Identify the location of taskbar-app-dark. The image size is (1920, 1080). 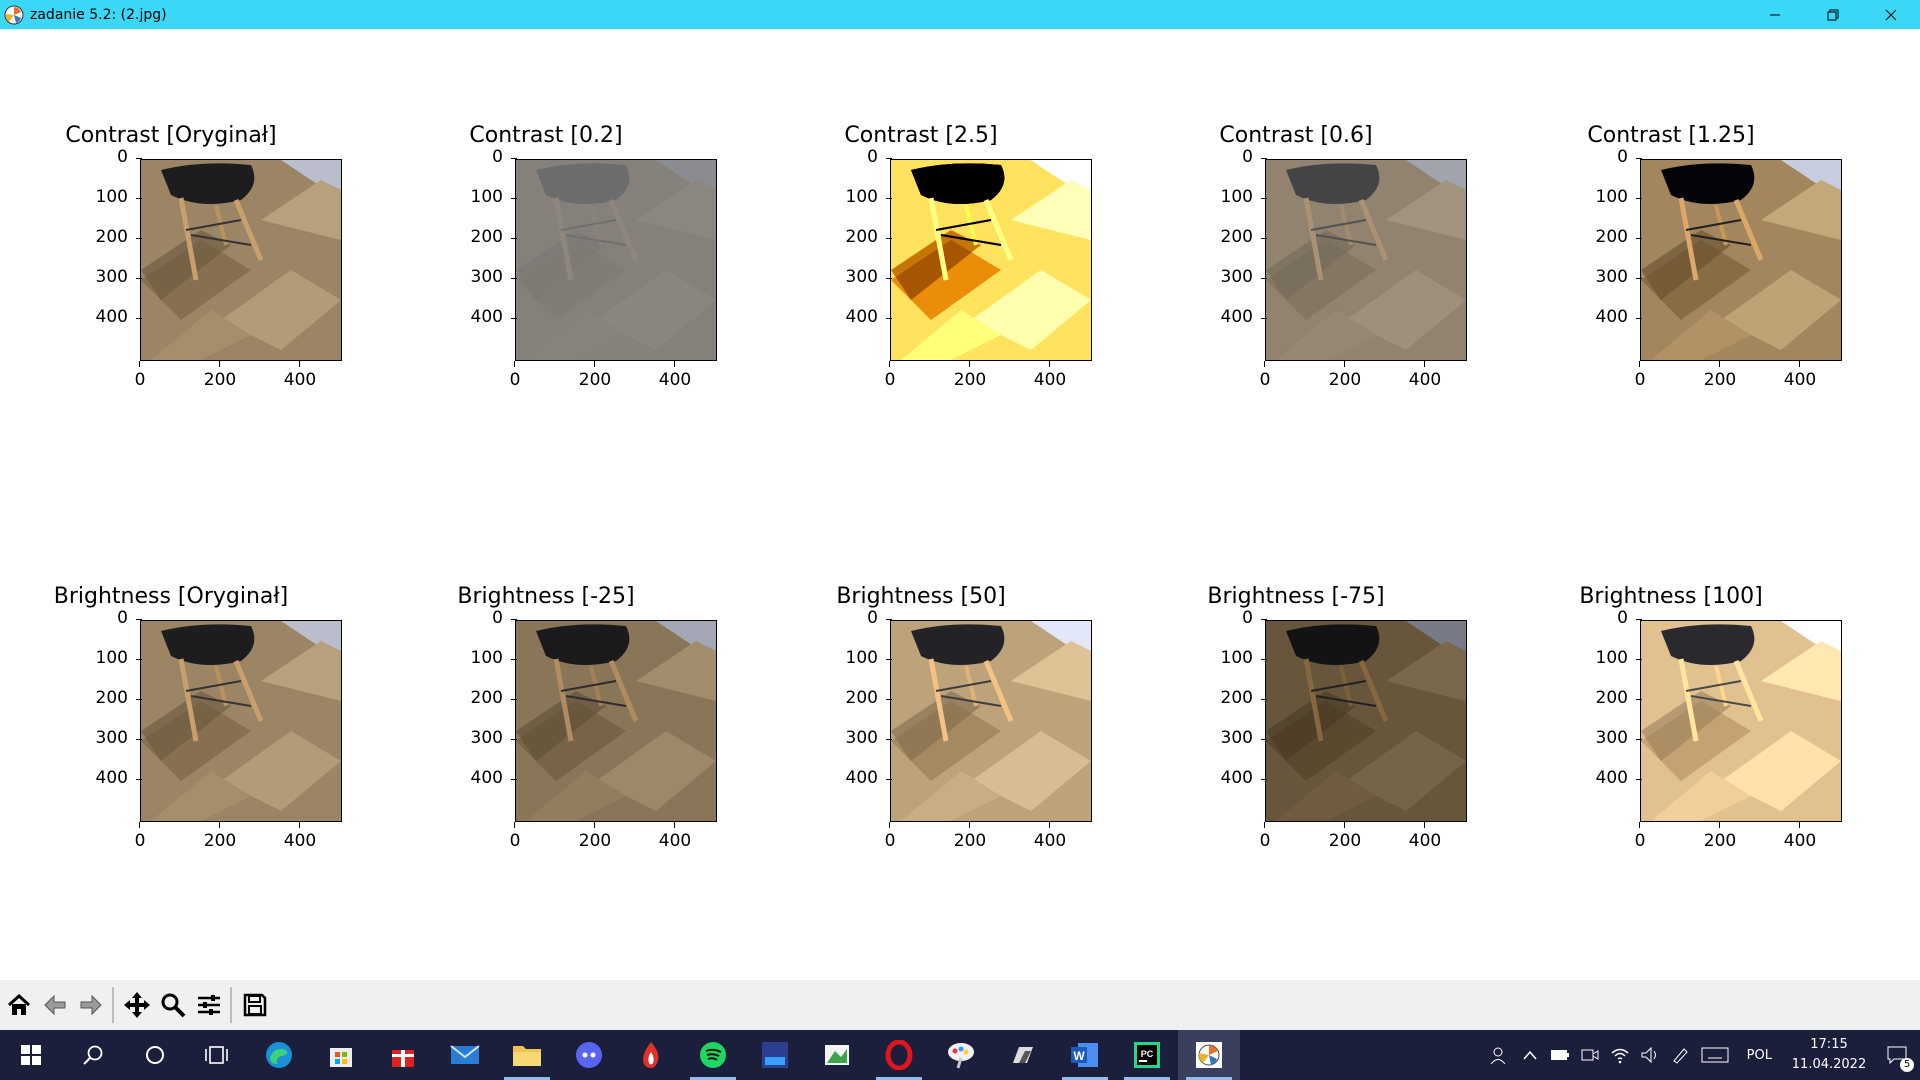
(1023, 1055).